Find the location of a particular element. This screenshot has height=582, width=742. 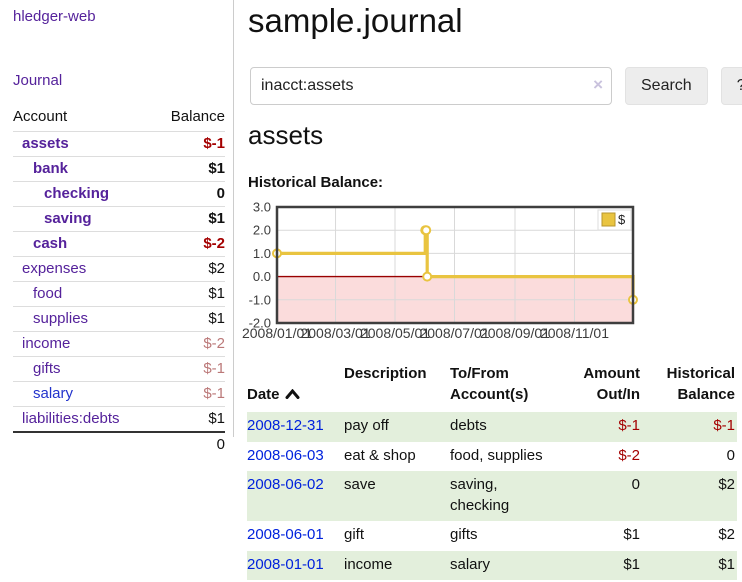

account-heading: assets is located at coordinates (286, 135).